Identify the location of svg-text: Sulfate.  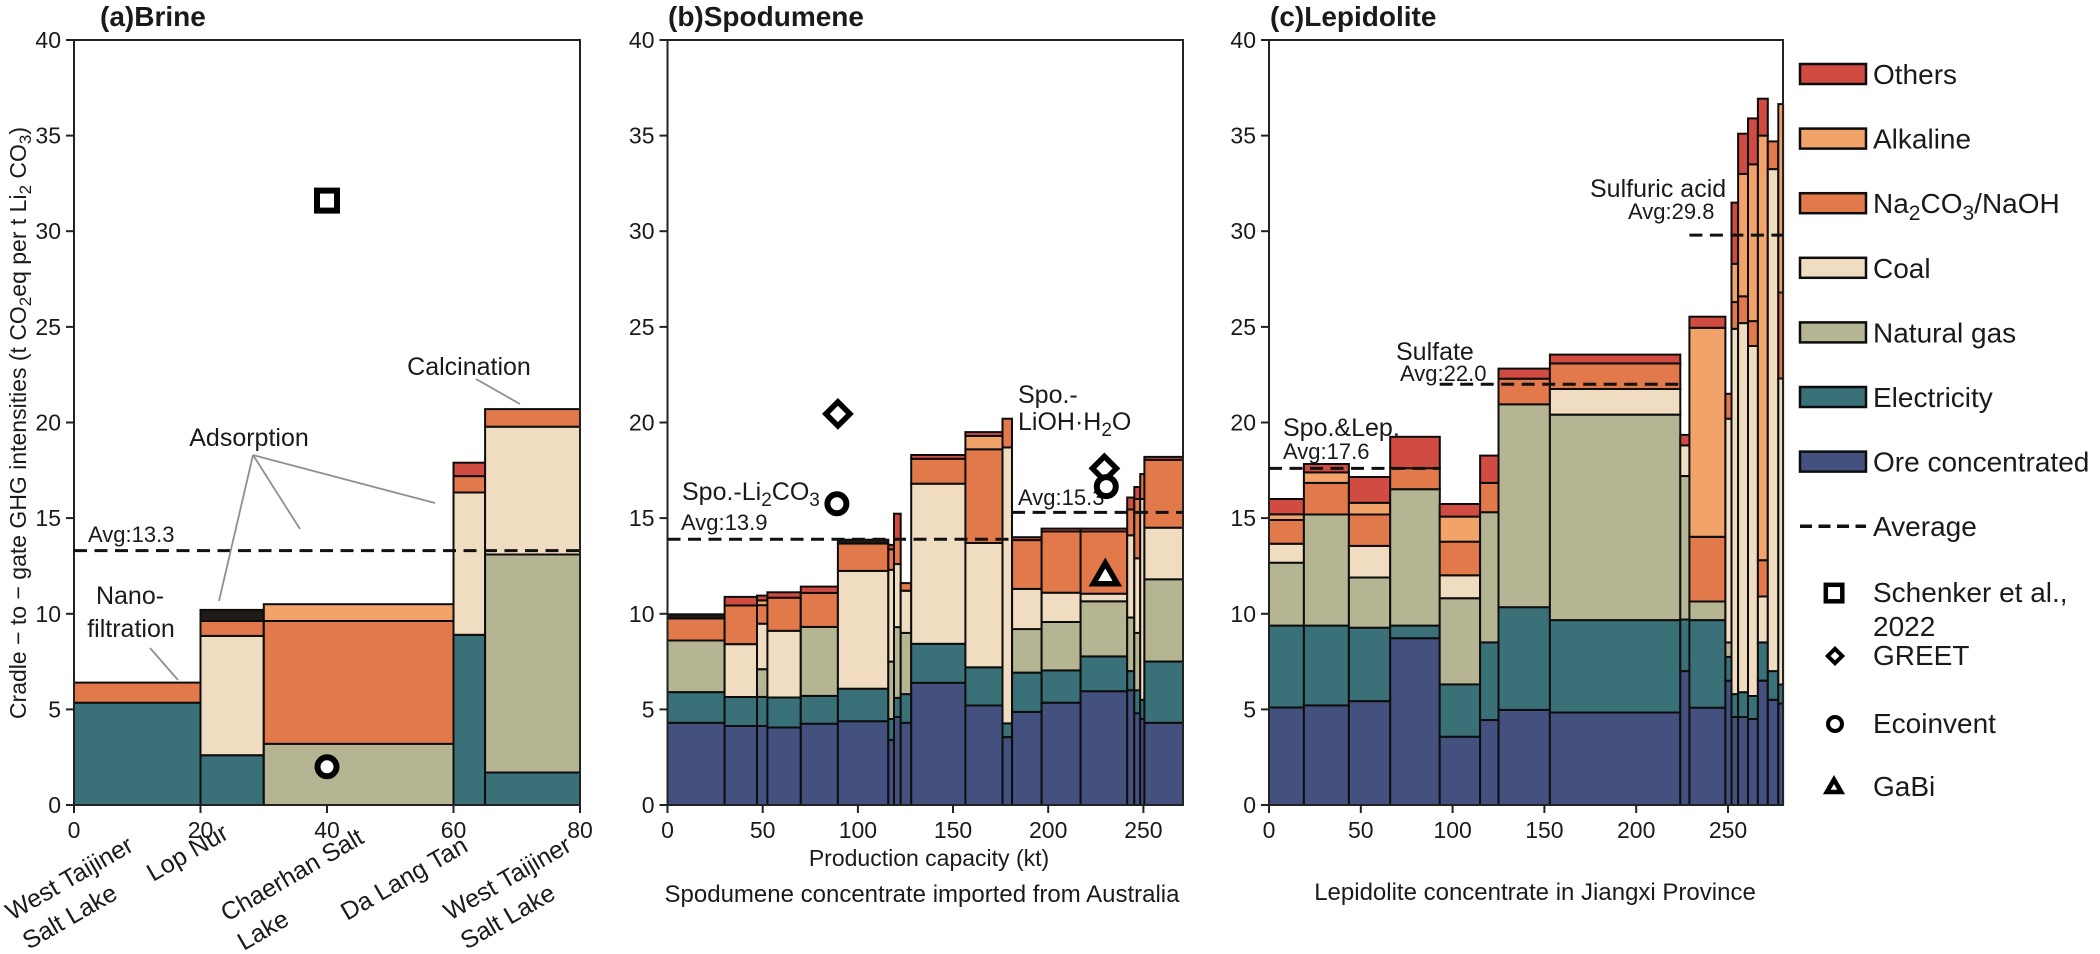
(1435, 352).